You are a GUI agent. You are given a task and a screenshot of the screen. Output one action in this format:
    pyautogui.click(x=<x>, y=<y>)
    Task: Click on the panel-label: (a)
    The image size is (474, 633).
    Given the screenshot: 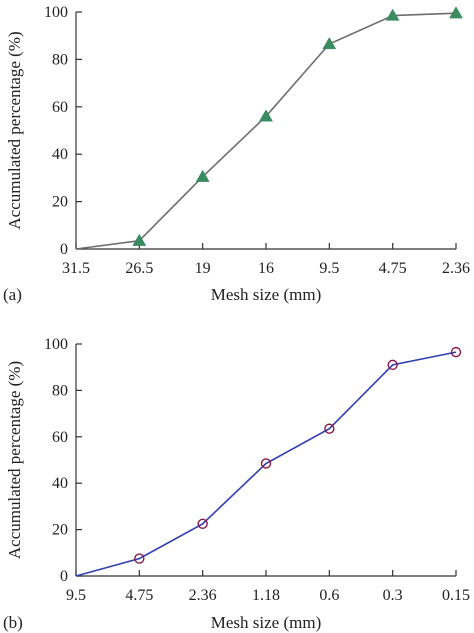 What is the action you would take?
    pyautogui.click(x=12, y=294)
    